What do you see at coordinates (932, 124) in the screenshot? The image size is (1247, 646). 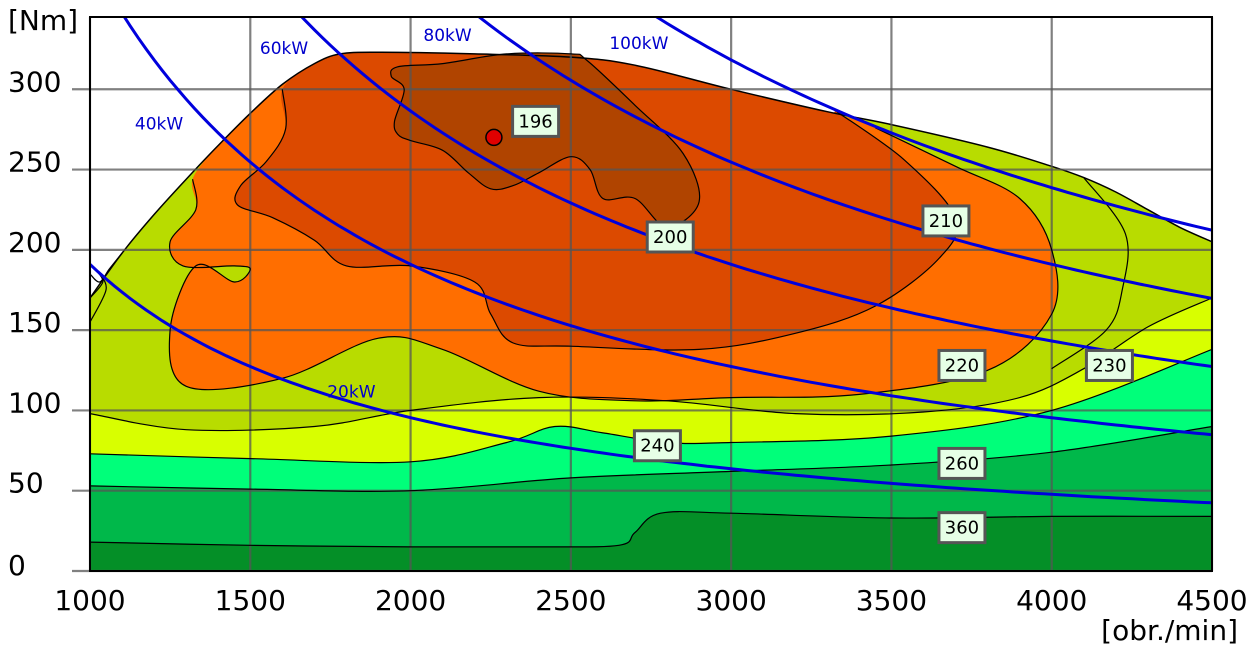 I see `power-curve-100kW` at bounding box center [932, 124].